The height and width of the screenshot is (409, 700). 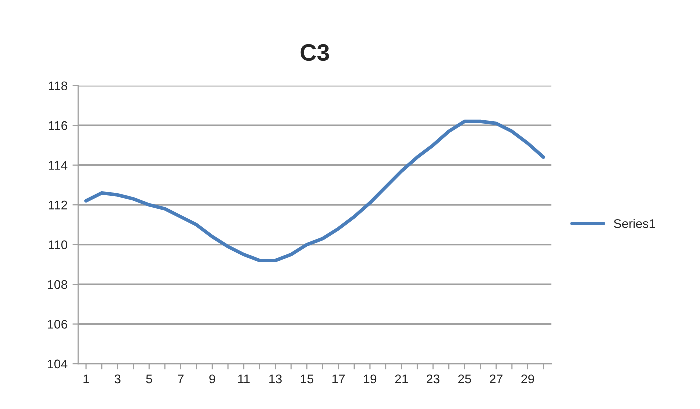 I want to click on x-tick-label: 1, so click(x=87, y=379).